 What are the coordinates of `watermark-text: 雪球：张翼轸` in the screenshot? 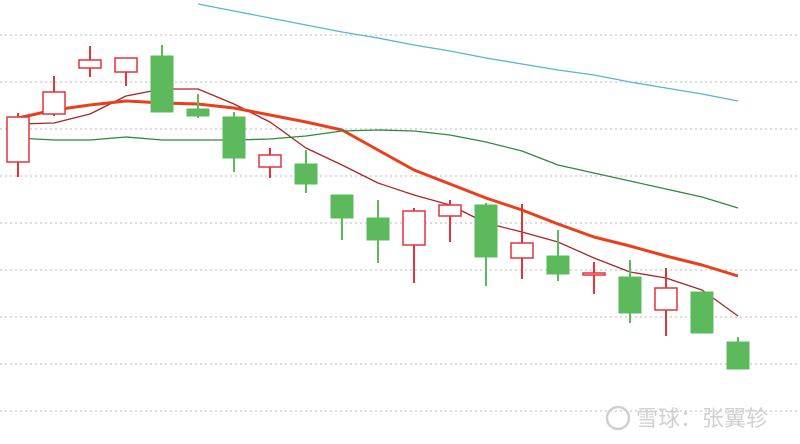 It's located at (702, 419).